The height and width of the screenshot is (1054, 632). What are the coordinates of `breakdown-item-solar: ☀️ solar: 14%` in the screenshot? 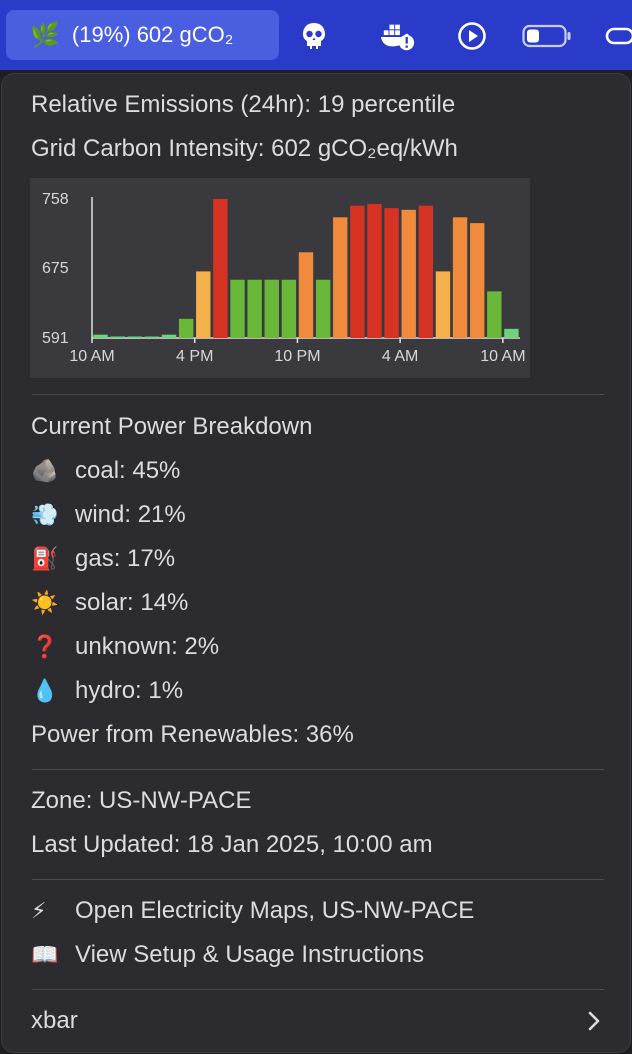 It's located at (109, 603).